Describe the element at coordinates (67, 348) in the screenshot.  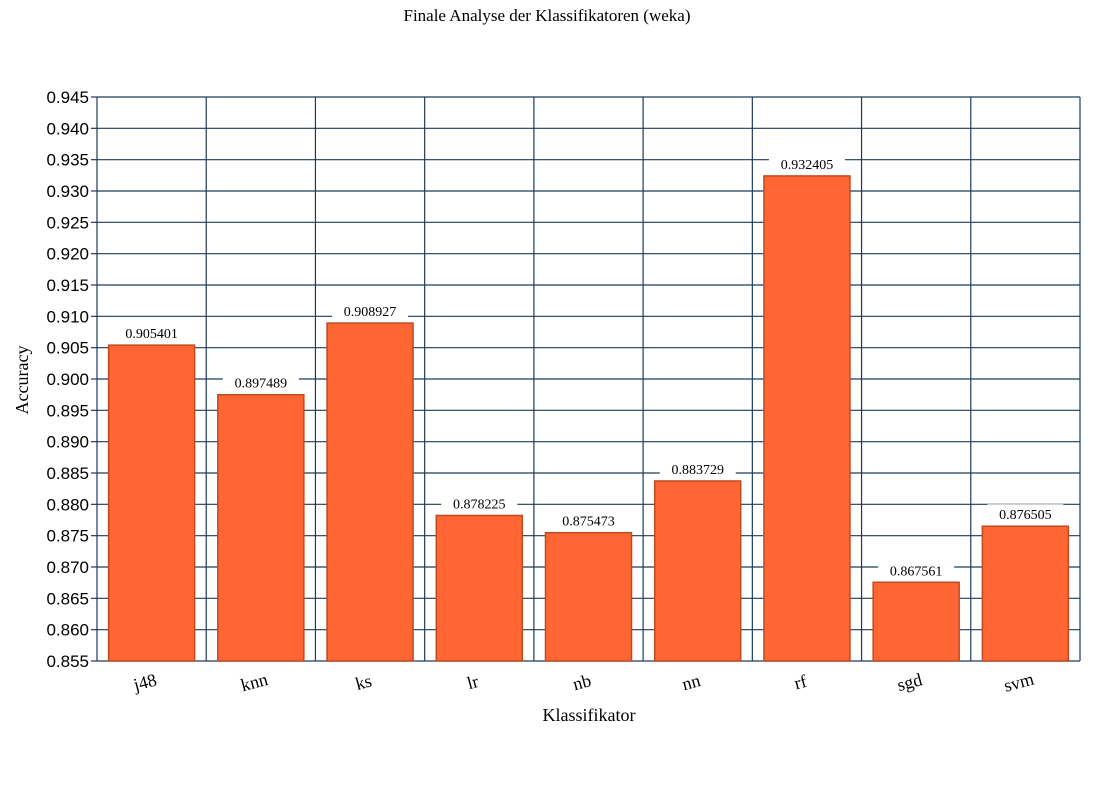
I see `y-tick-label: 0.905` at that location.